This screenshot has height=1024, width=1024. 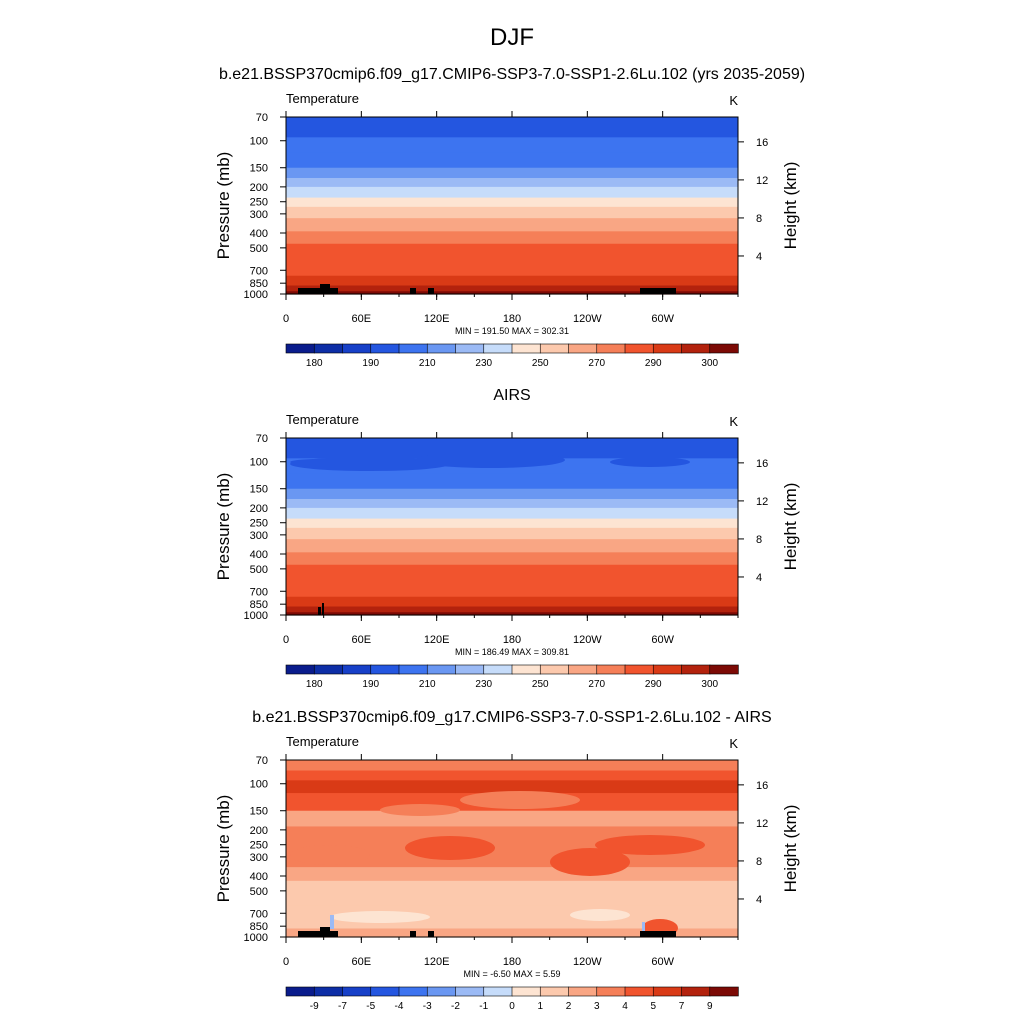 What do you see at coordinates (512, 1006) in the screenshot?
I see `colorbar-label: 0` at bounding box center [512, 1006].